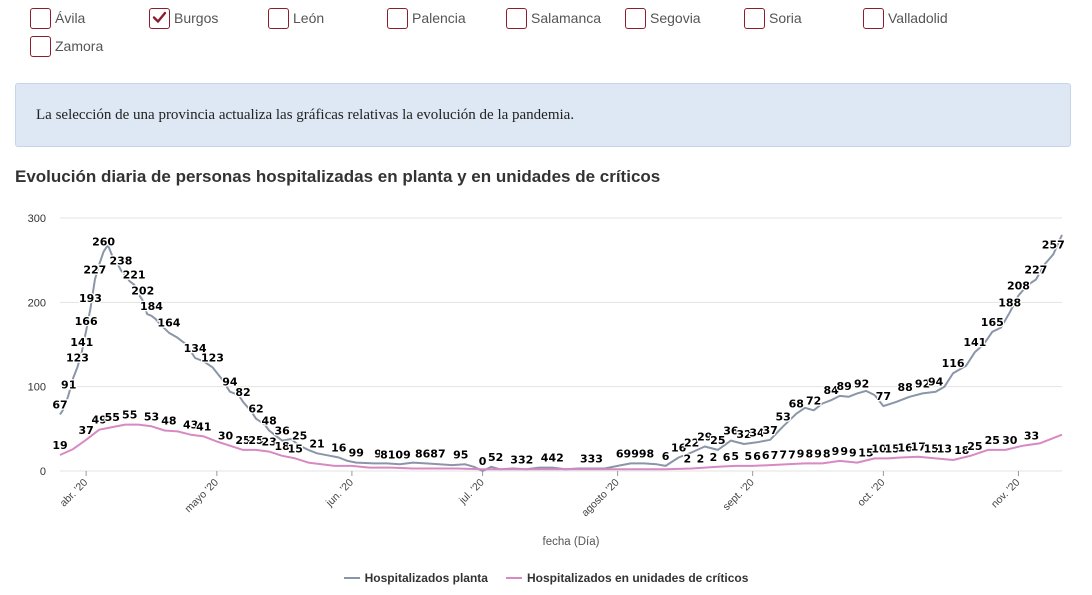 Image resolution: width=1092 pixels, height=595 pixels. What do you see at coordinates (844, 386) in the screenshot?
I see `data-label: 89` at bounding box center [844, 386].